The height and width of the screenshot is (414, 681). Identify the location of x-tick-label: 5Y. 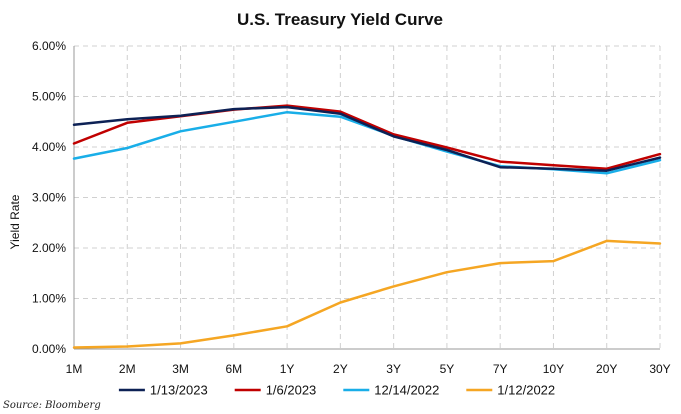
(447, 369).